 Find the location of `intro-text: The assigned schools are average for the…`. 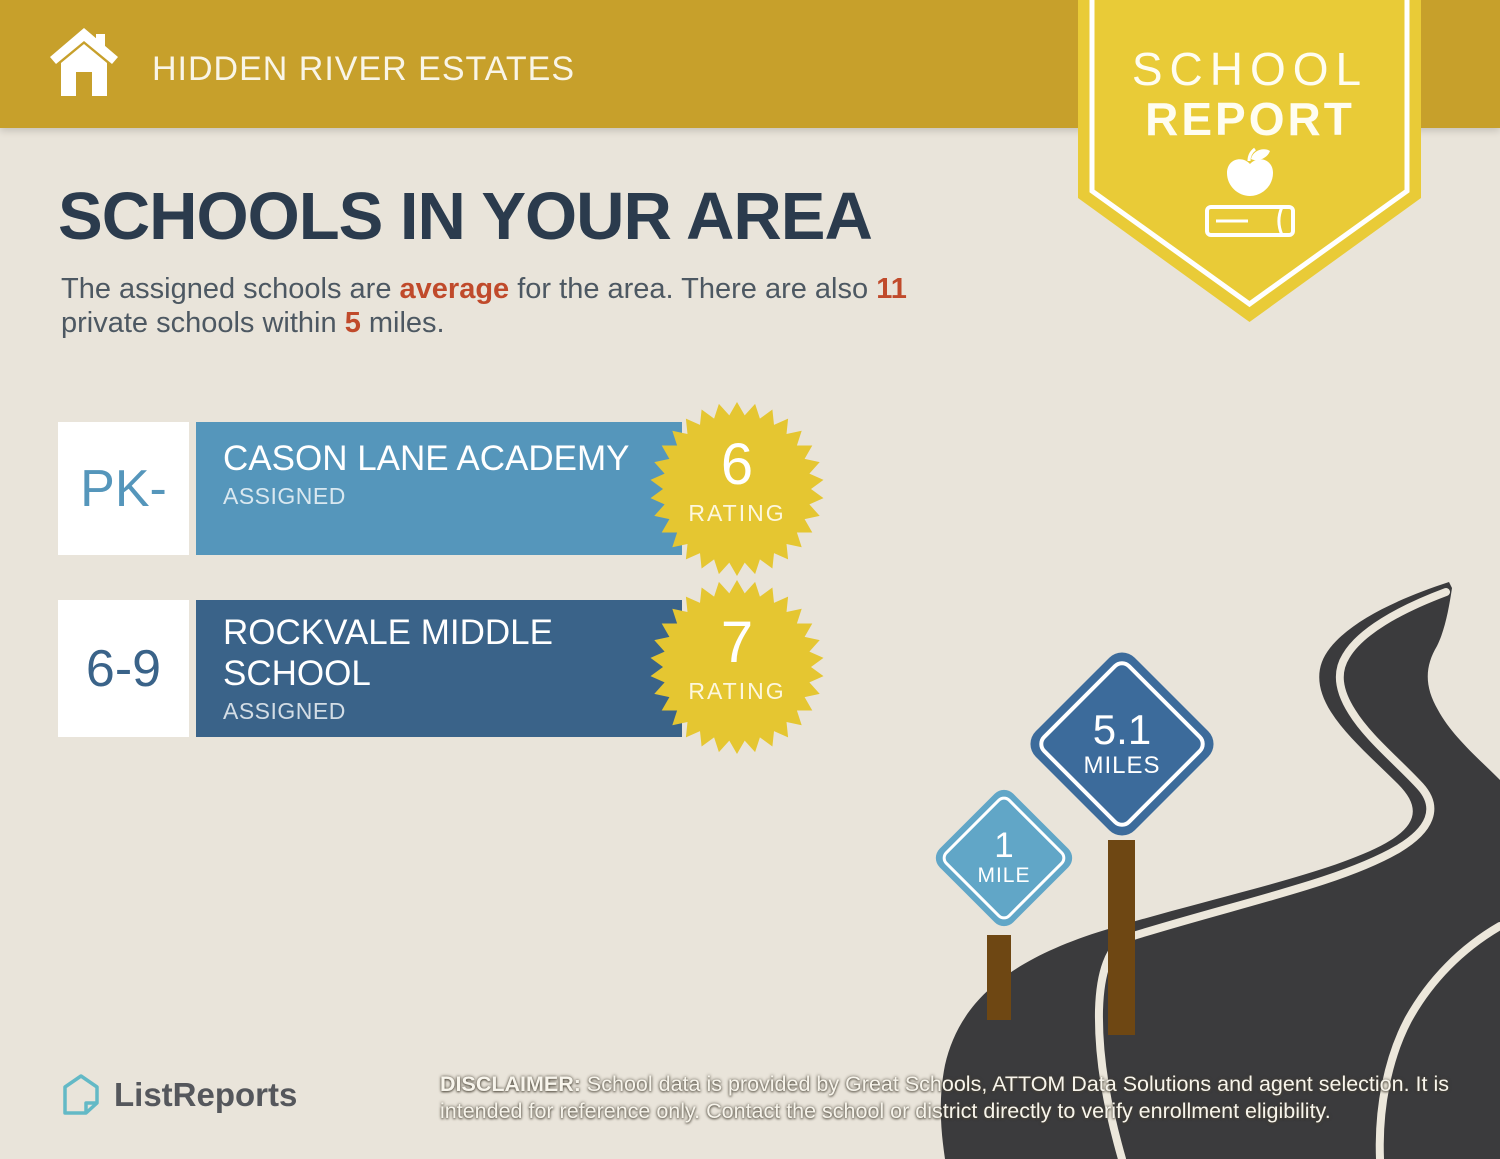

intro-text: The assigned schools are average for the… is located at coordinates (561, 306).